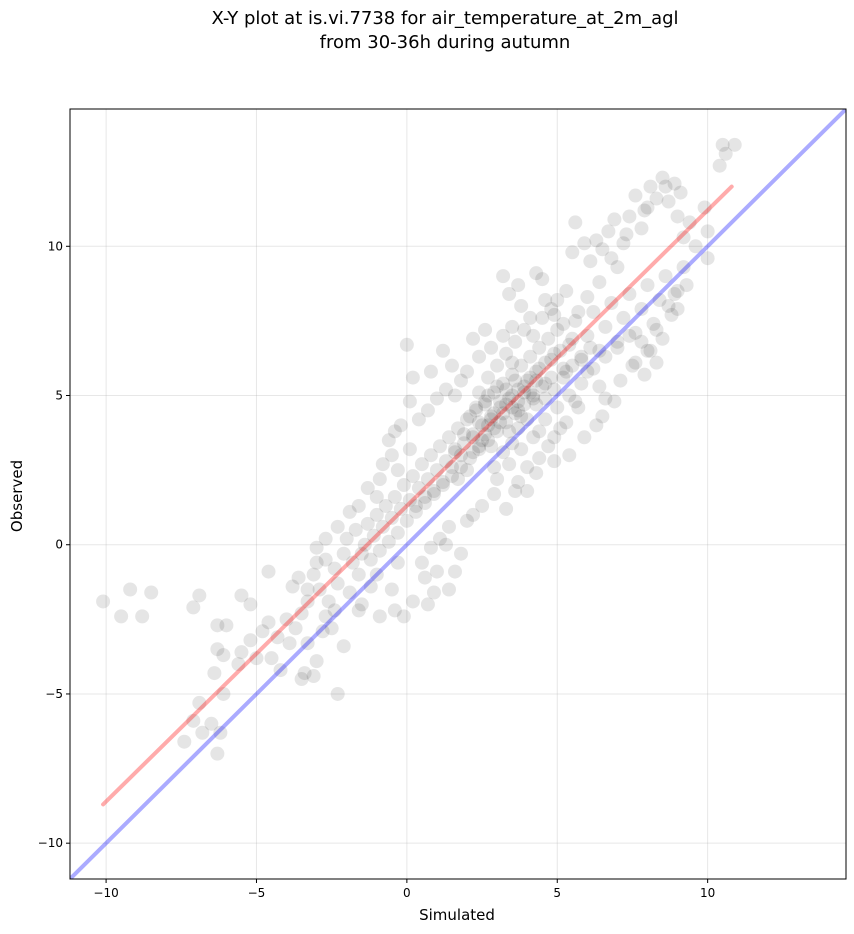  Describe the element at coordinates (257, 893) in the screenshot. I see `x-tick-label: −5` at that location.